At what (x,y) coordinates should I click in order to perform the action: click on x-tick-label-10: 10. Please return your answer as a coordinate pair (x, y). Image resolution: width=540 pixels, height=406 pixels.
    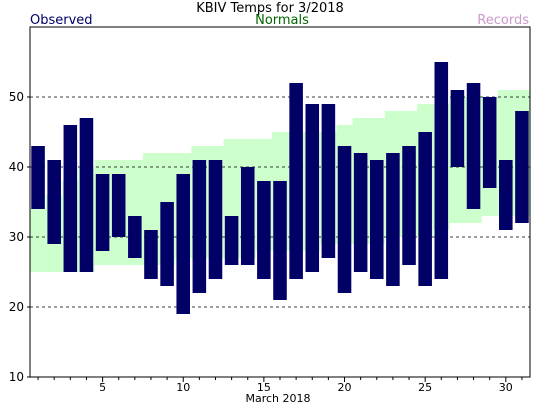
    Looking at the image, I should click on (183, 387).